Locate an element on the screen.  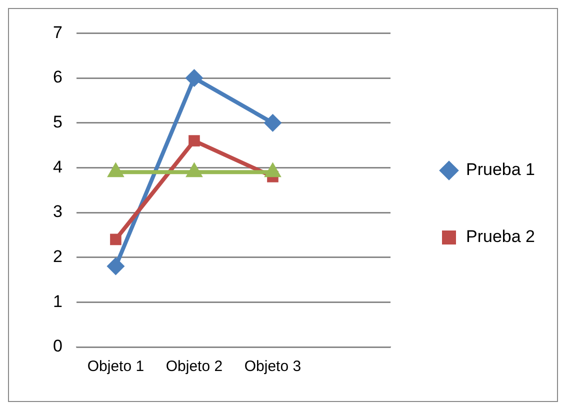
x-tick-label: Objeto 3 is located at coordinates (273, 367).